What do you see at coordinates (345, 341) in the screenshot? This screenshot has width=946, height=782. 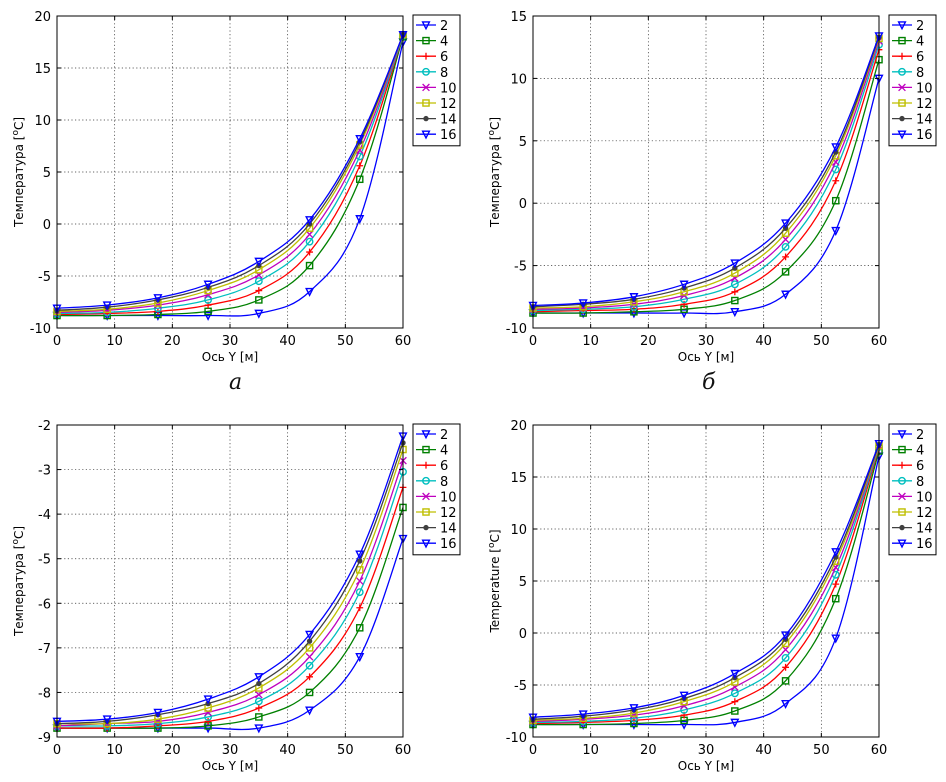 I see `x-tick-label: 50` at bounding box center [345, 341].